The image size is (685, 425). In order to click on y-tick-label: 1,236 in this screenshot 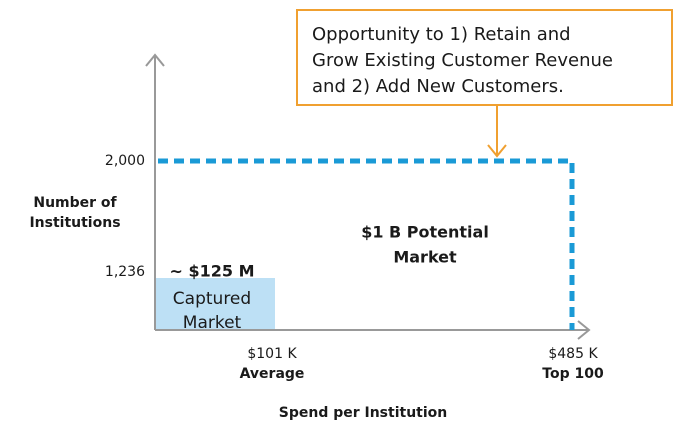, I will do `click(125, 272)`.